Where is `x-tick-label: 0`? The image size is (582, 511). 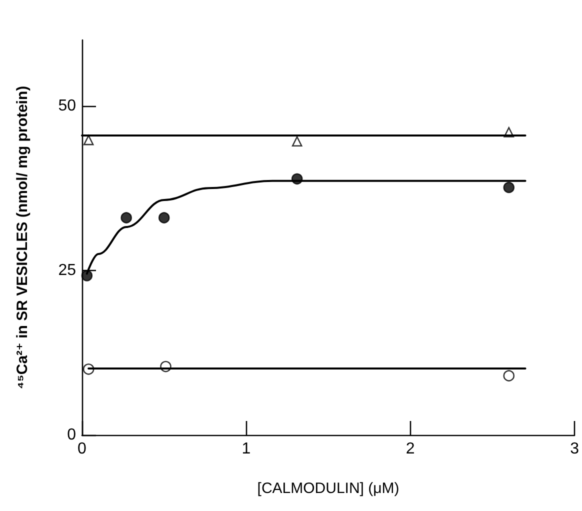 x-tick-label: 0 is located at coordinates (82, 449).